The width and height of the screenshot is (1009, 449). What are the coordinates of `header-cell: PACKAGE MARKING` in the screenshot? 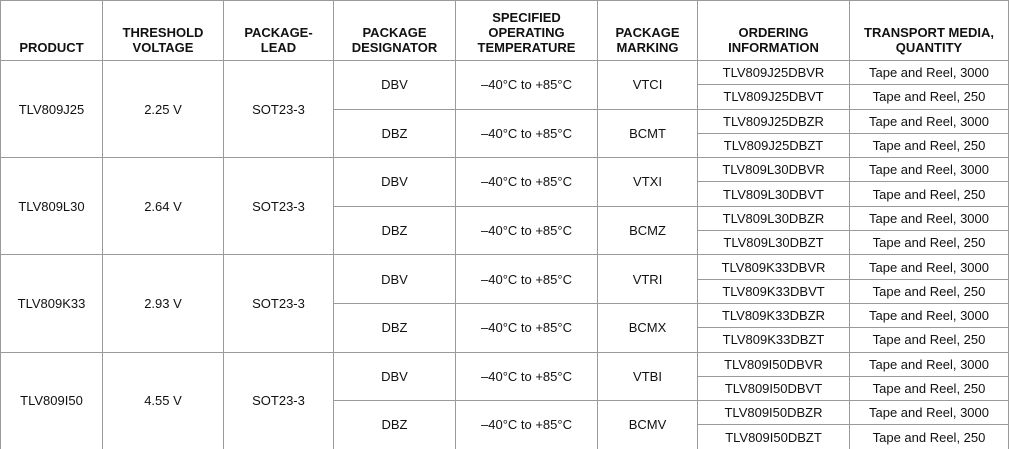 It's located at (647, 30).